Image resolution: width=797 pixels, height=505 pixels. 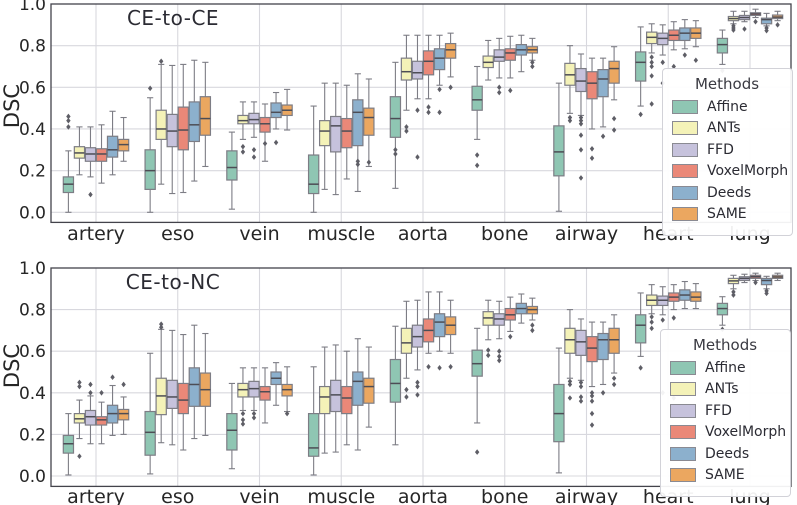 What do you see at coordinates (347, 398) in the screenshot?
I see `box-voxelmorph-muscle` at bounding box center [347, 398].